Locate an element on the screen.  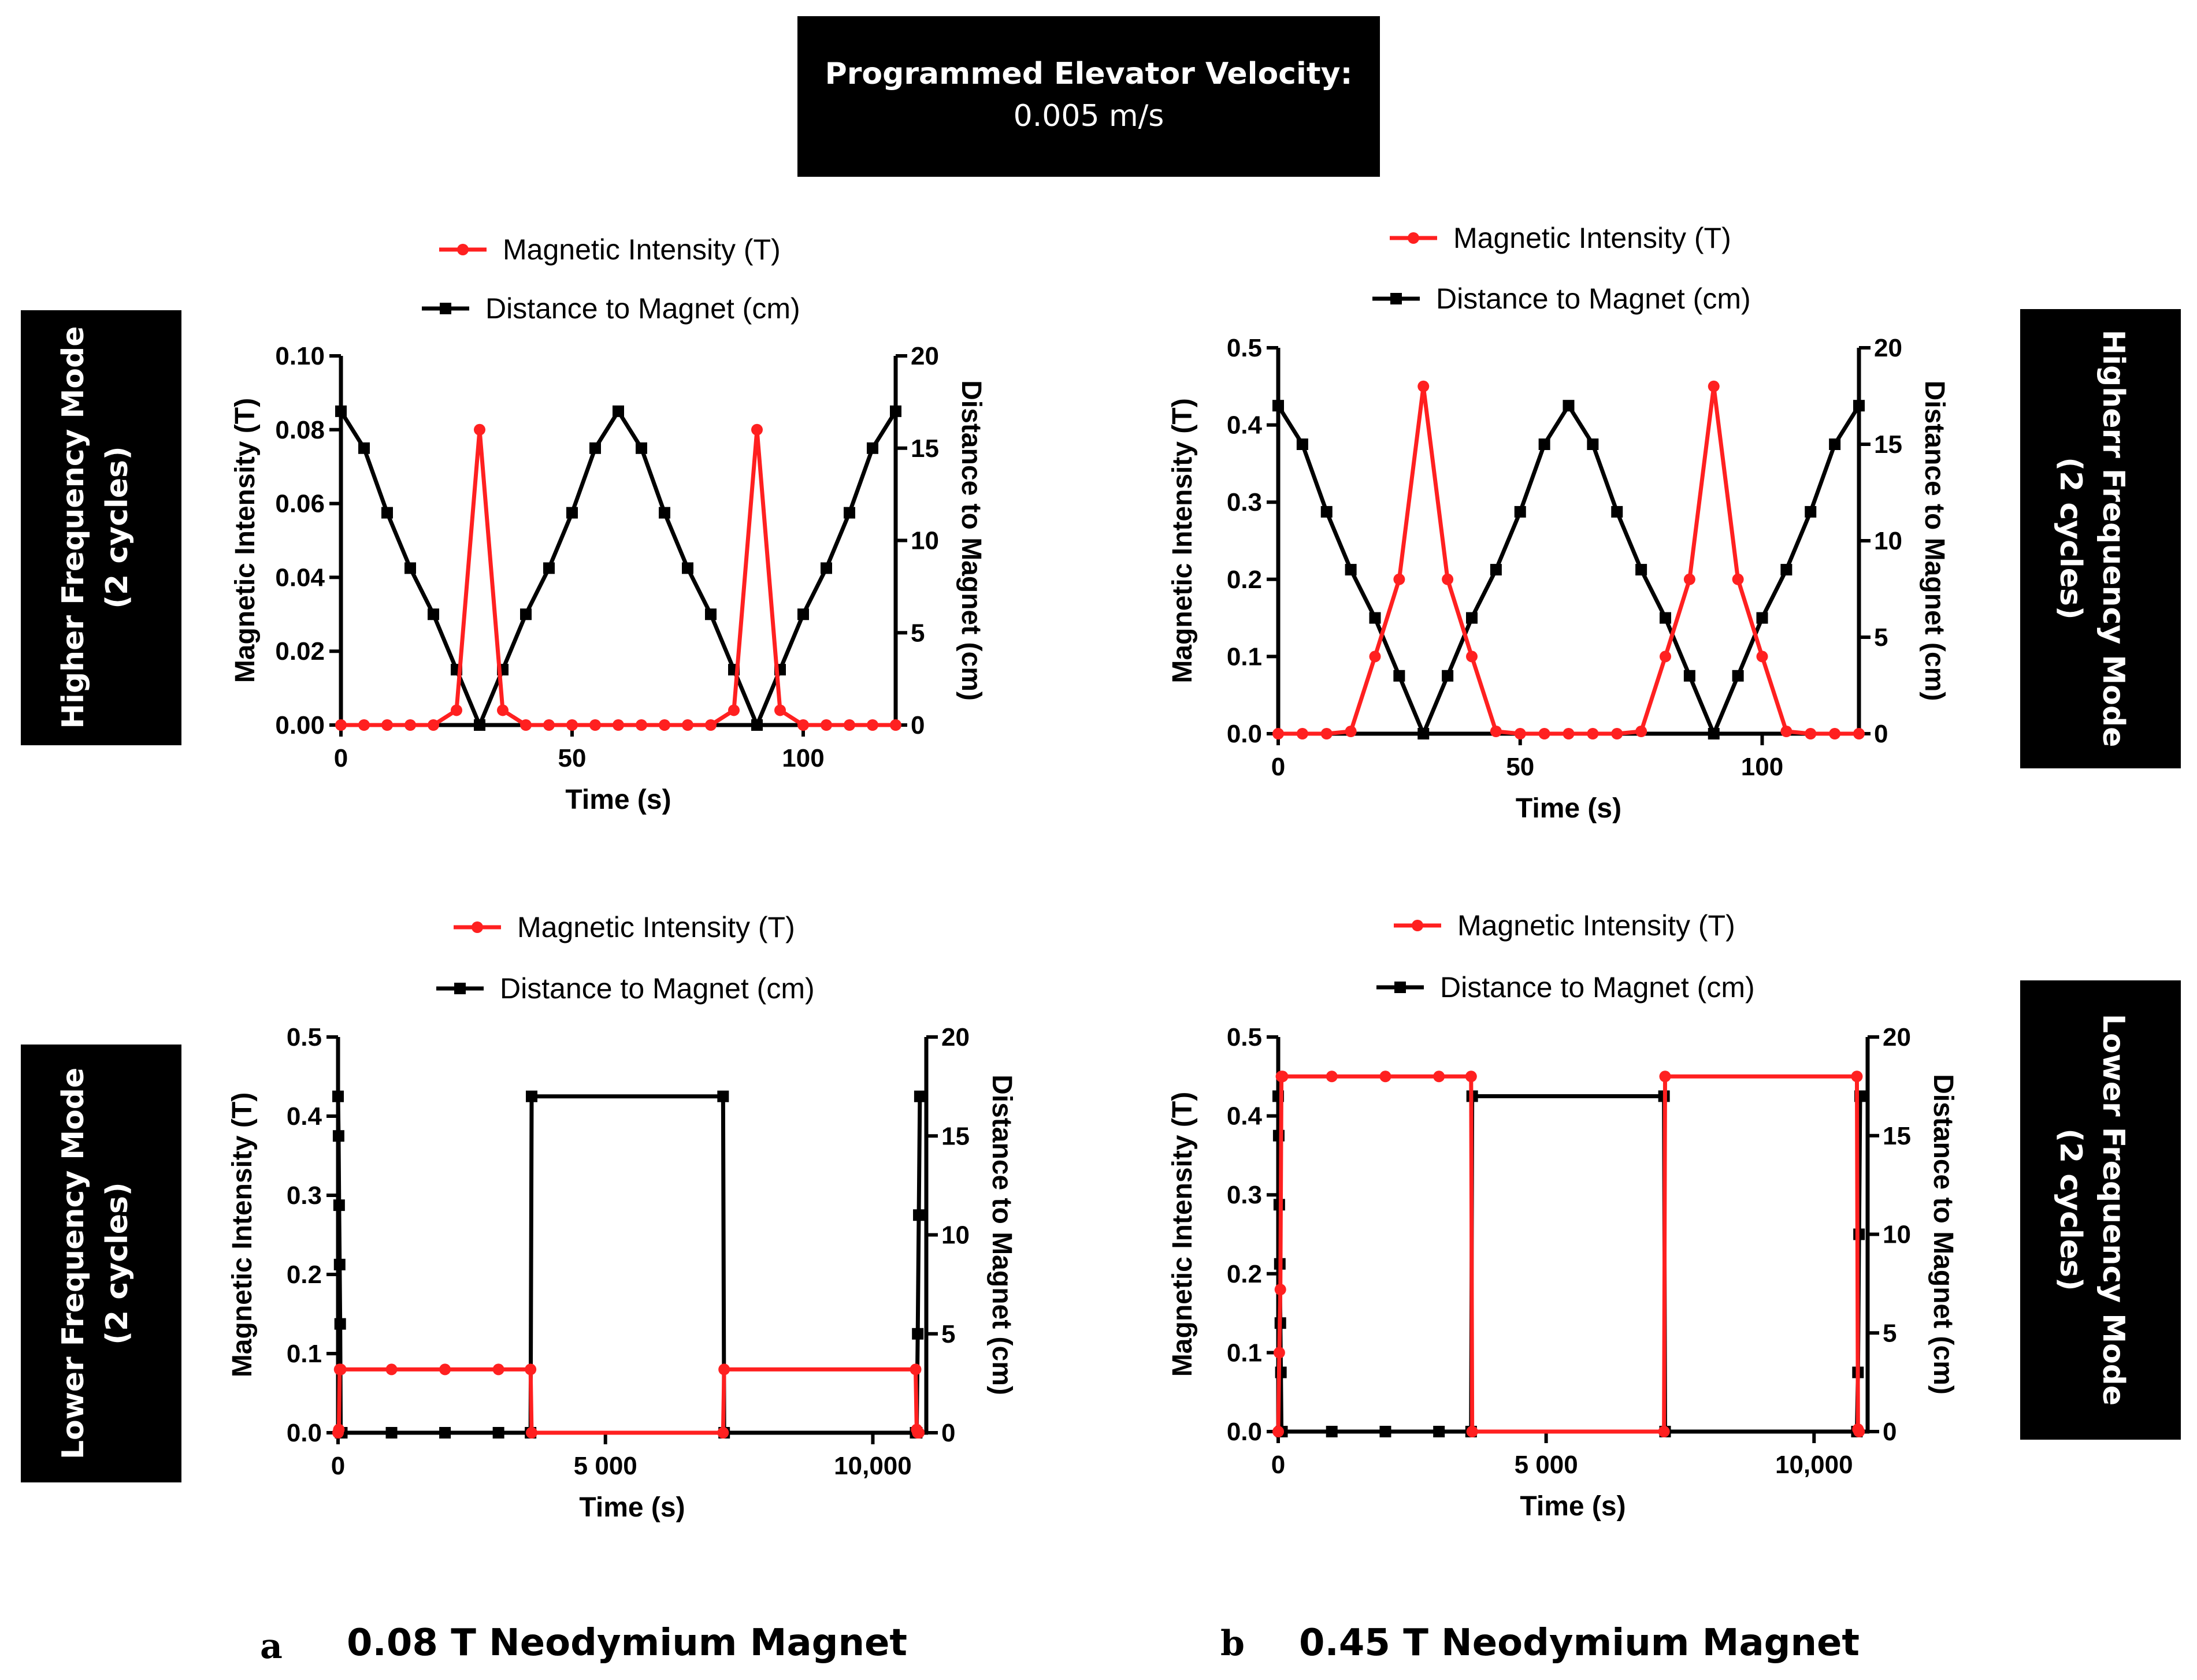
caption-b: b 0.45 T Neodymium Magnet is located at coordinates (1540, 1643).